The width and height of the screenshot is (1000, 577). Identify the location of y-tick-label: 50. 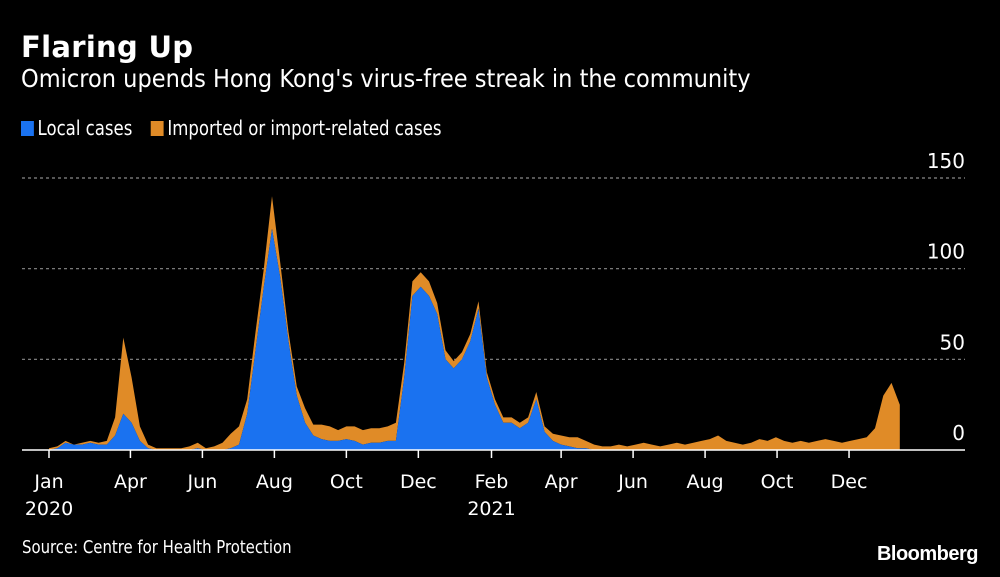
(952, 342).